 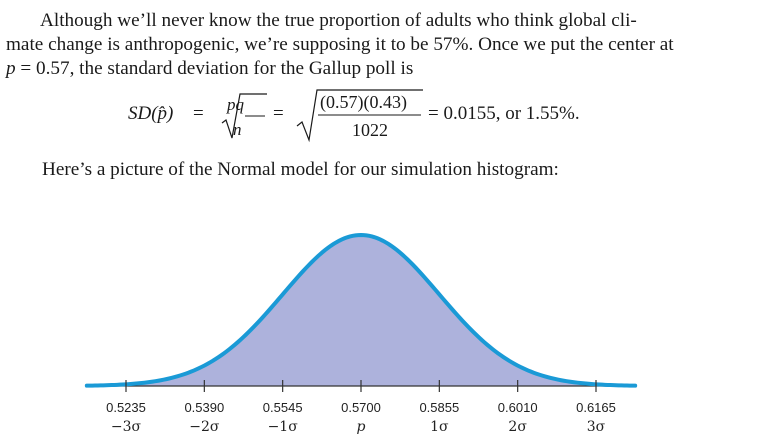 What do you see at coordinates (126, 407) in the screenshot?
I see `tick-label: 0.5235` at bounding box center [126, 407].